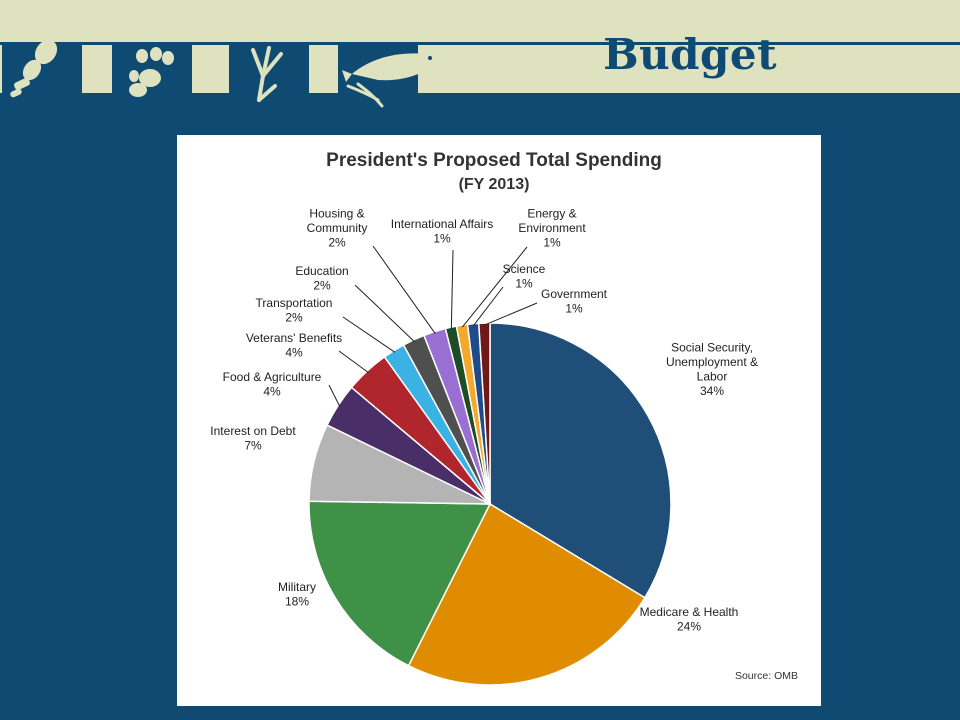 This screenshot has height=720, width=960. I want to click on chart-subtitle: (FY 2013), so click(494, 184).